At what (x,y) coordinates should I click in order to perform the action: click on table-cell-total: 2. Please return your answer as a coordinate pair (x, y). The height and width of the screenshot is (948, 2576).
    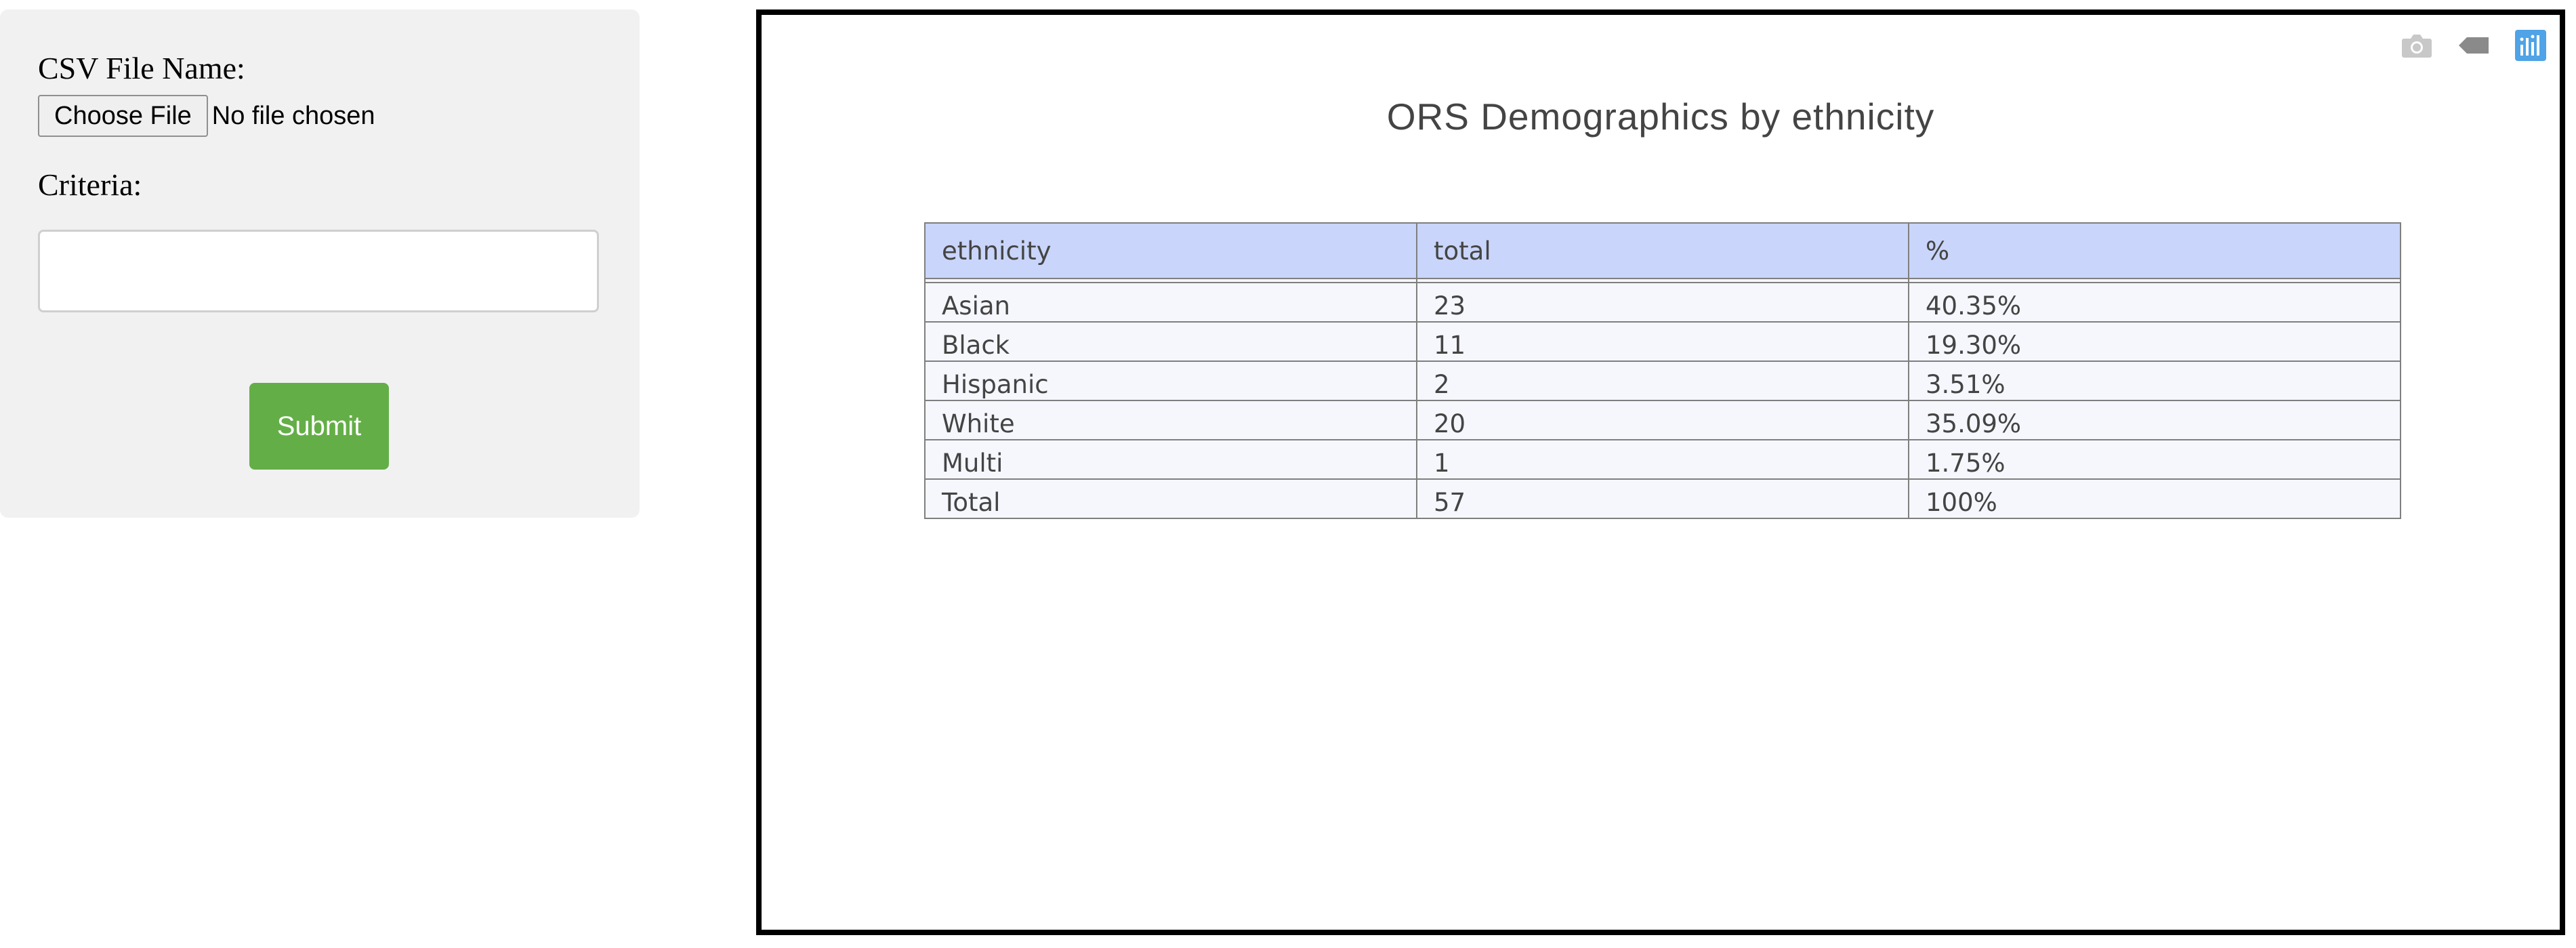
    Looking at the image, I should click on (1662, 380).